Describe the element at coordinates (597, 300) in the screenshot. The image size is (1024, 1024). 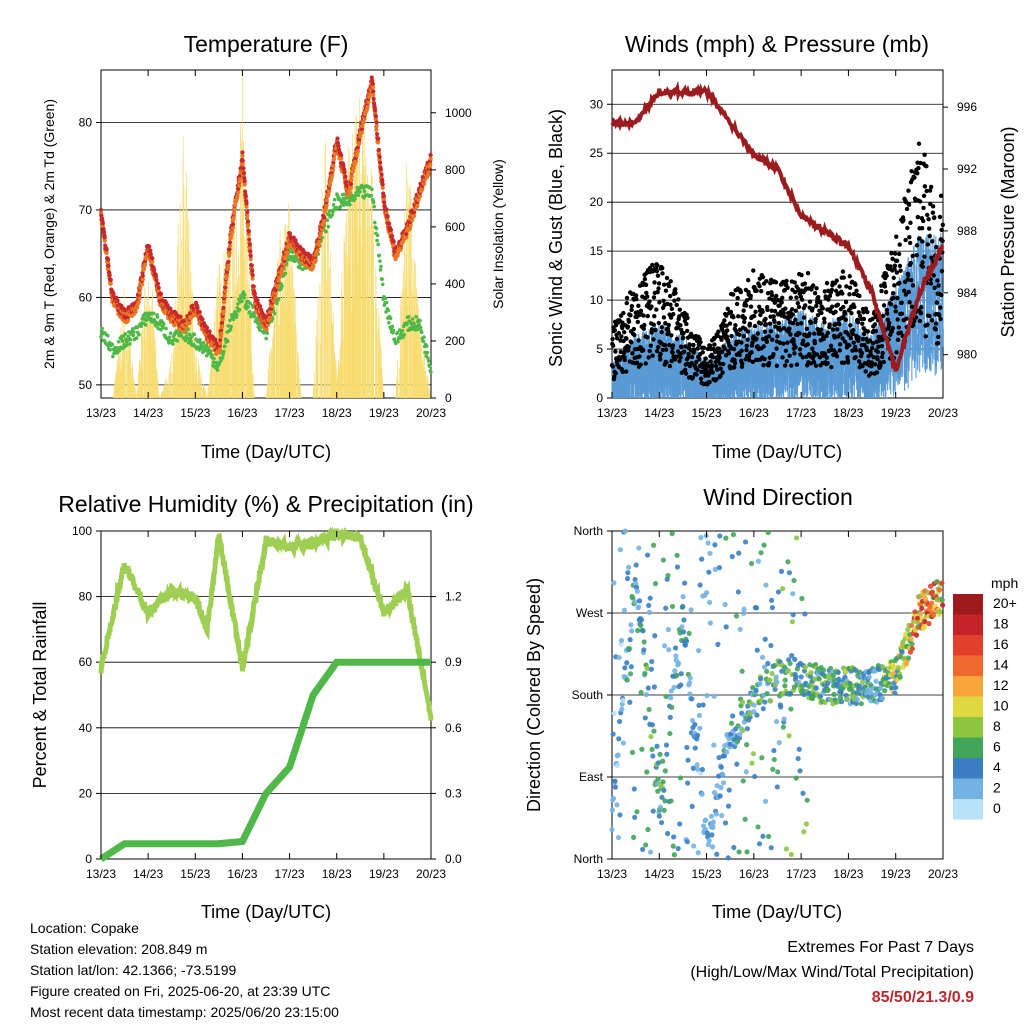
I see `wind-ytick-label: 10` at that location.